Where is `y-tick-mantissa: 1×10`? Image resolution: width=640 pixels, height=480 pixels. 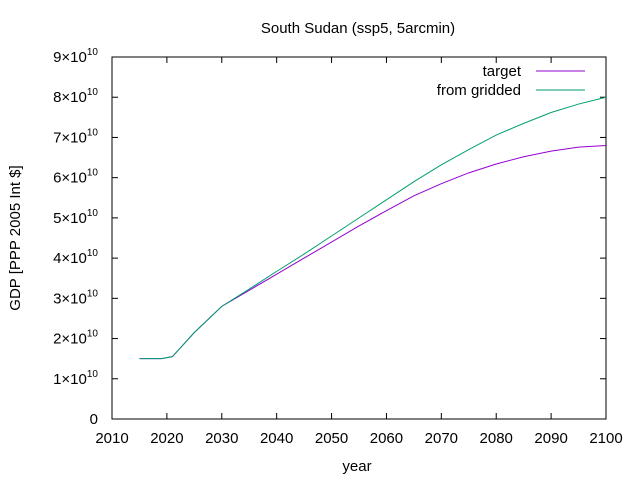
y-tick-mantissa: 1×10 is located at coordinates (70, 379).